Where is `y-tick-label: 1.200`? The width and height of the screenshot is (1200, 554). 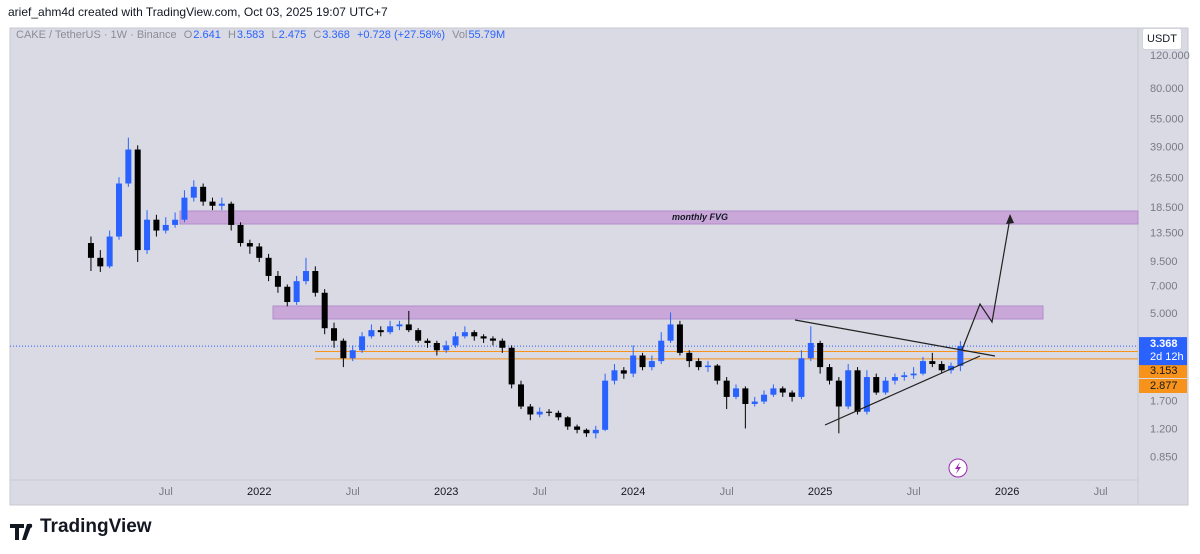 y-tick-label: 1.200 is located at coordinates (1164, 430).